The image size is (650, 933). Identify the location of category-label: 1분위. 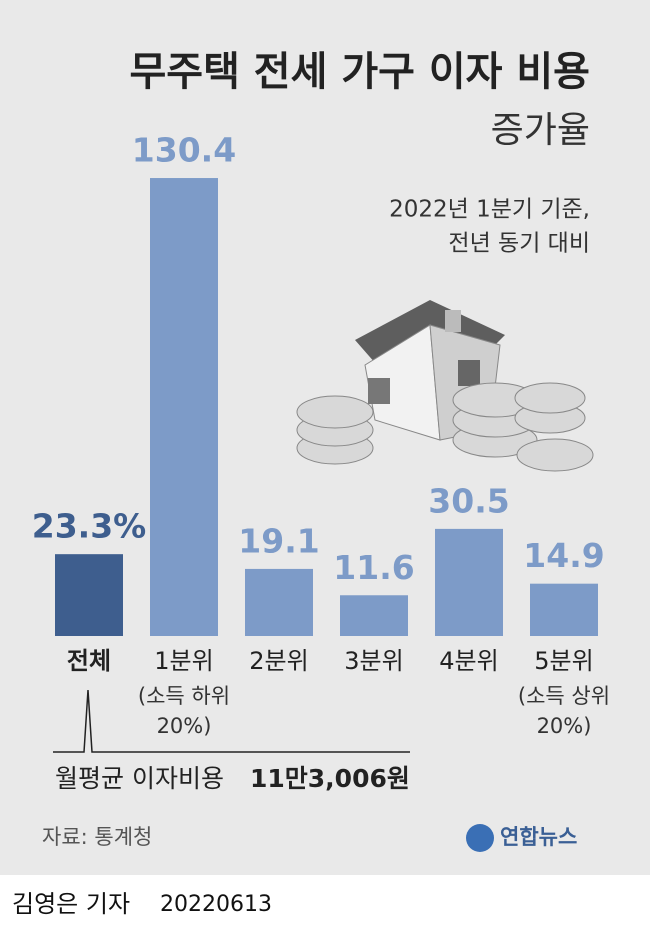
(183, 661).